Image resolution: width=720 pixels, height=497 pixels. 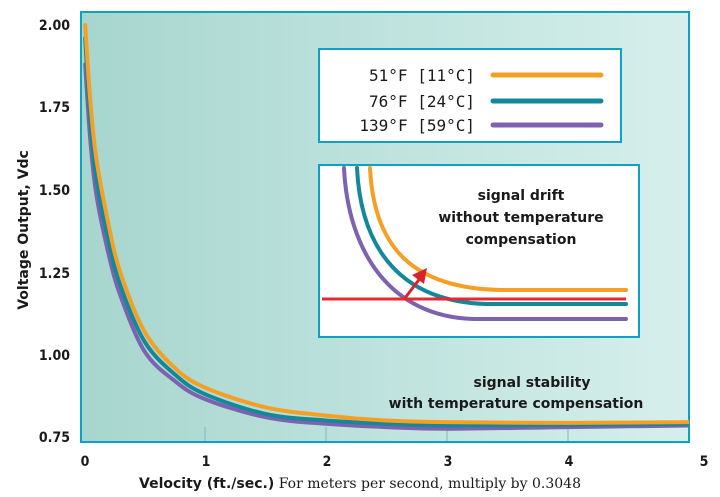 I want to click on x-tick-label: 0, so click(x=85, y=462).